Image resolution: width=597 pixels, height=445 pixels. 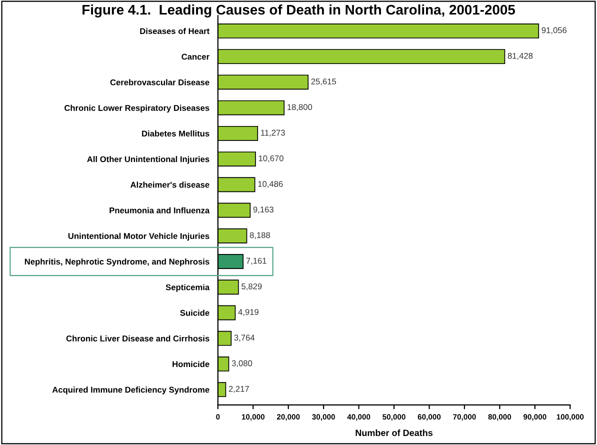 What do you see at coordinates (271, 158) in the screenshot?
I see `data-label: 10,670` at bounding box center [271, 158].